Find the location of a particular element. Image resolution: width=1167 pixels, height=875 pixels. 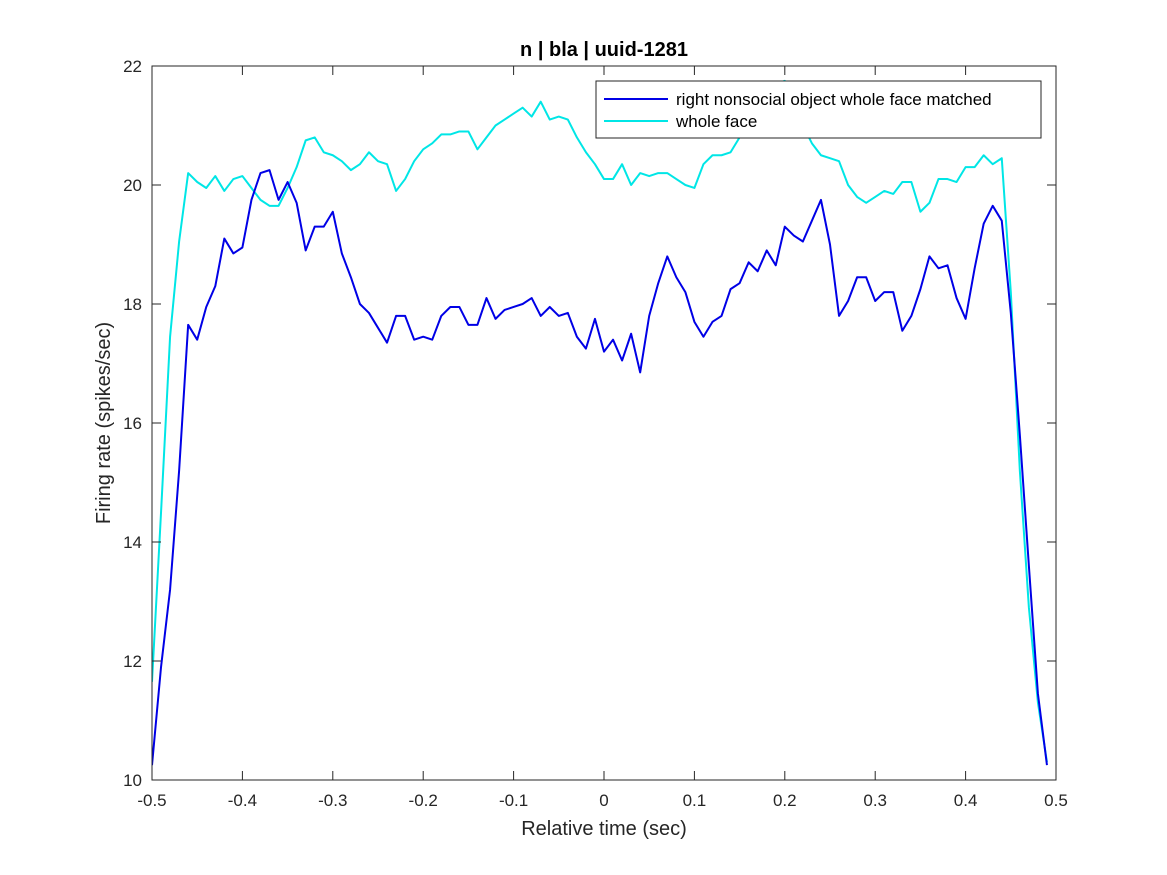

x-tick-label: -0.5 is located at coordinates (151, 800).